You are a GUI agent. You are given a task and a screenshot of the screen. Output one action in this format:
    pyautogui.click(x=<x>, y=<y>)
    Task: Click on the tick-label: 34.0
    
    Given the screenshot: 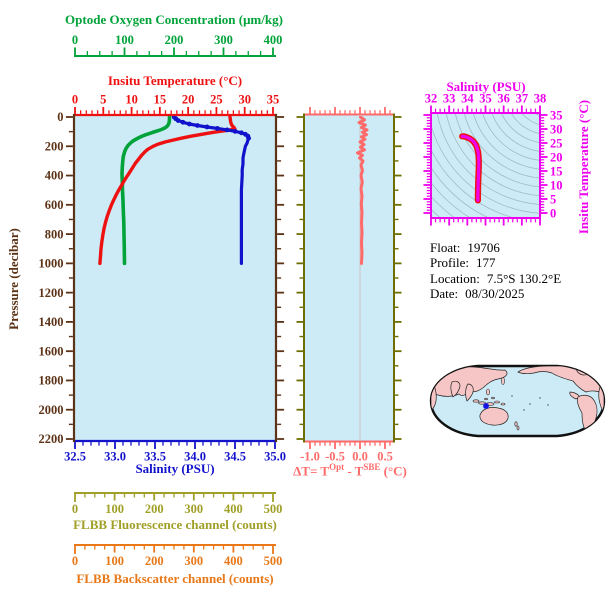 What is the action you would take?
    pyautogui.click(x=195, y=457)
    